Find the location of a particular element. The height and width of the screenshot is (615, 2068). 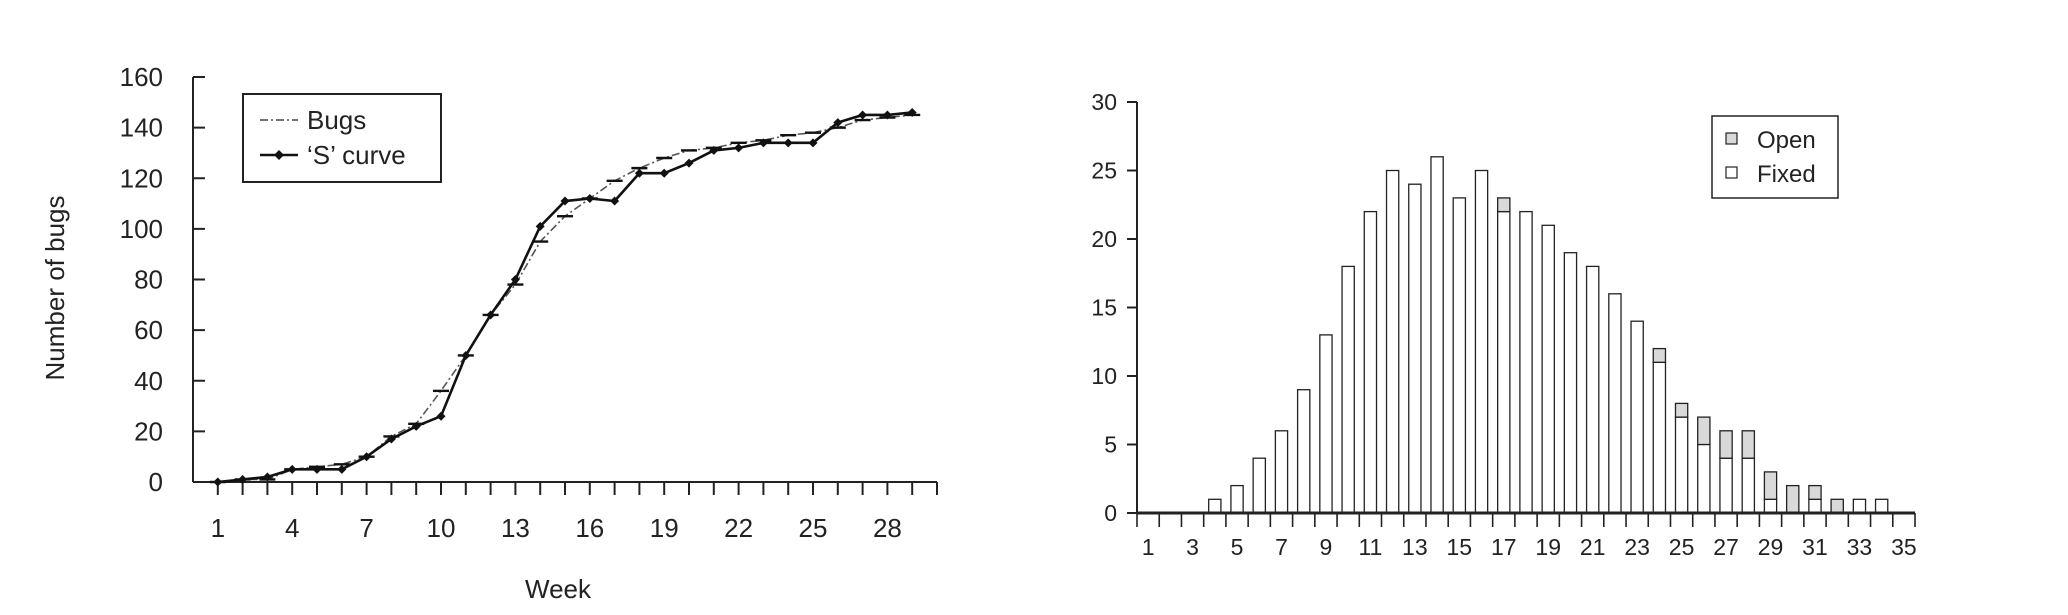

y-tick-label: 160 is located at coordinates (141, 77).